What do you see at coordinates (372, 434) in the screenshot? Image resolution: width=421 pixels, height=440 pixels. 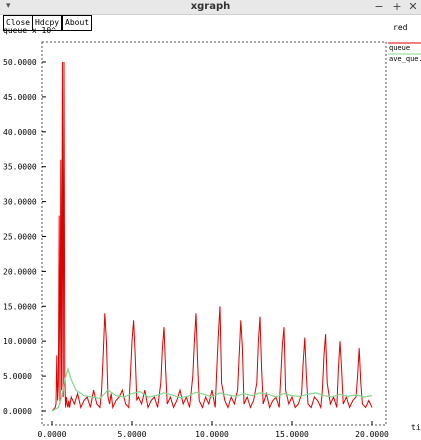 I see `x-tick-label: 20.0000` at bounding box center [372, 434].